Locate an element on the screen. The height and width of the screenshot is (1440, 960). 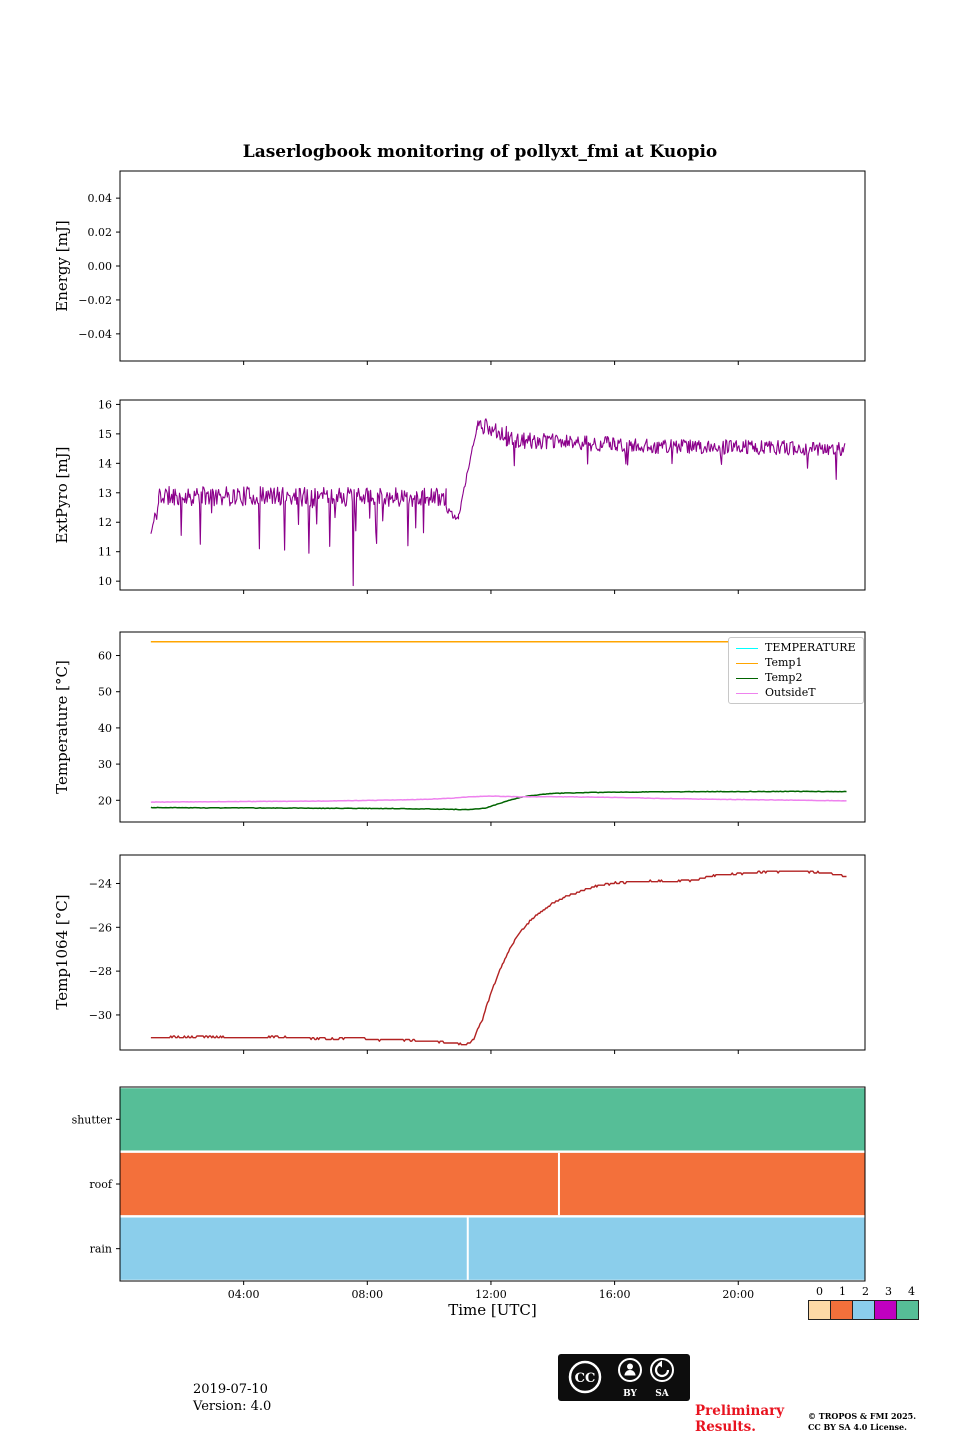
status-colorbar: 0 1 2 3 4 is located at coordinates (865, 1302).